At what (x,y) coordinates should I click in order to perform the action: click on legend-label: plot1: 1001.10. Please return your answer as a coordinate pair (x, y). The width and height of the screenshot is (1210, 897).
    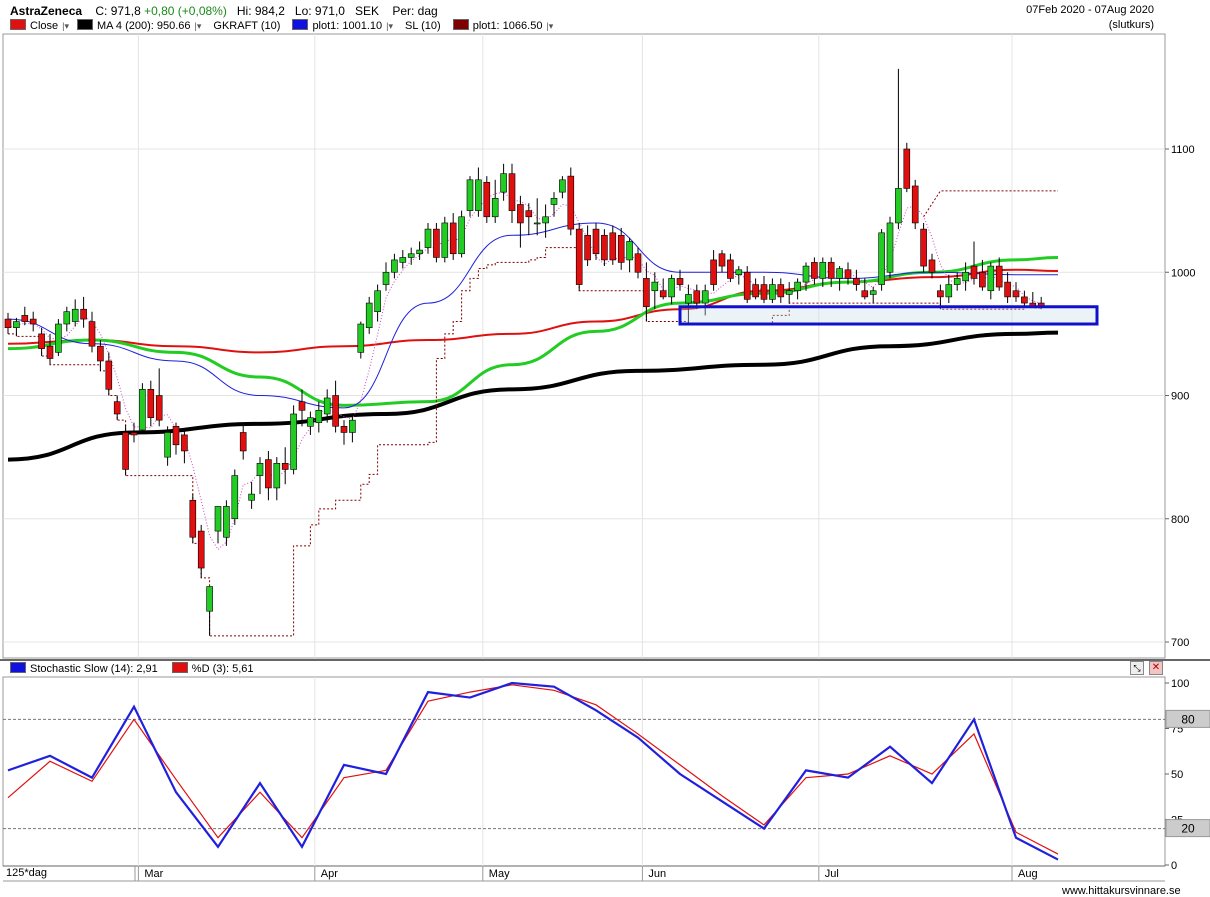
    Looking at the image, I should click on (347, 26).